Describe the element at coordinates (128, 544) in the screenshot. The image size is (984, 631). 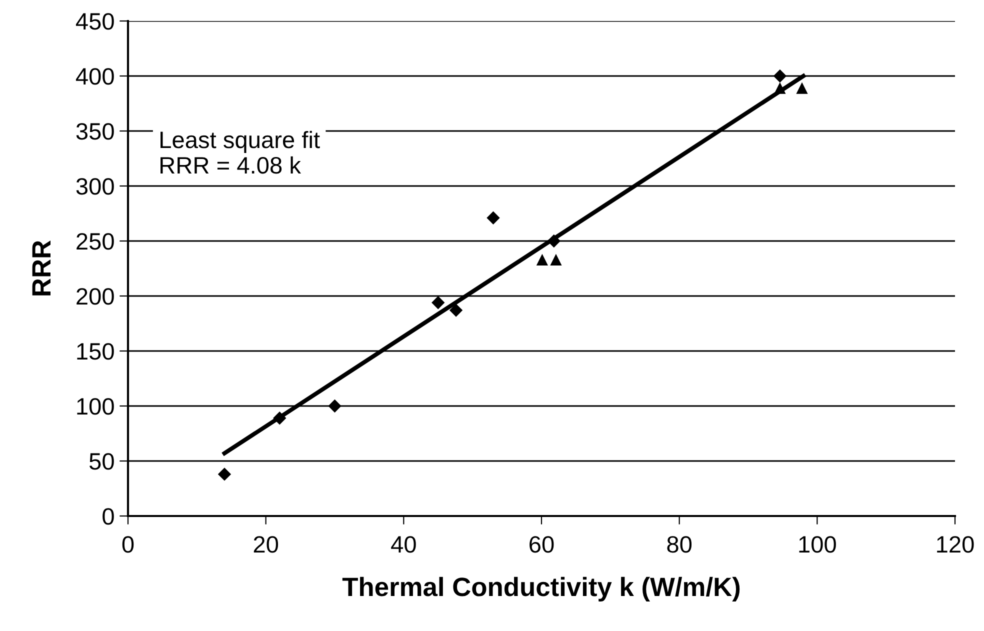
I see `x-tick-label: 0` at that location.